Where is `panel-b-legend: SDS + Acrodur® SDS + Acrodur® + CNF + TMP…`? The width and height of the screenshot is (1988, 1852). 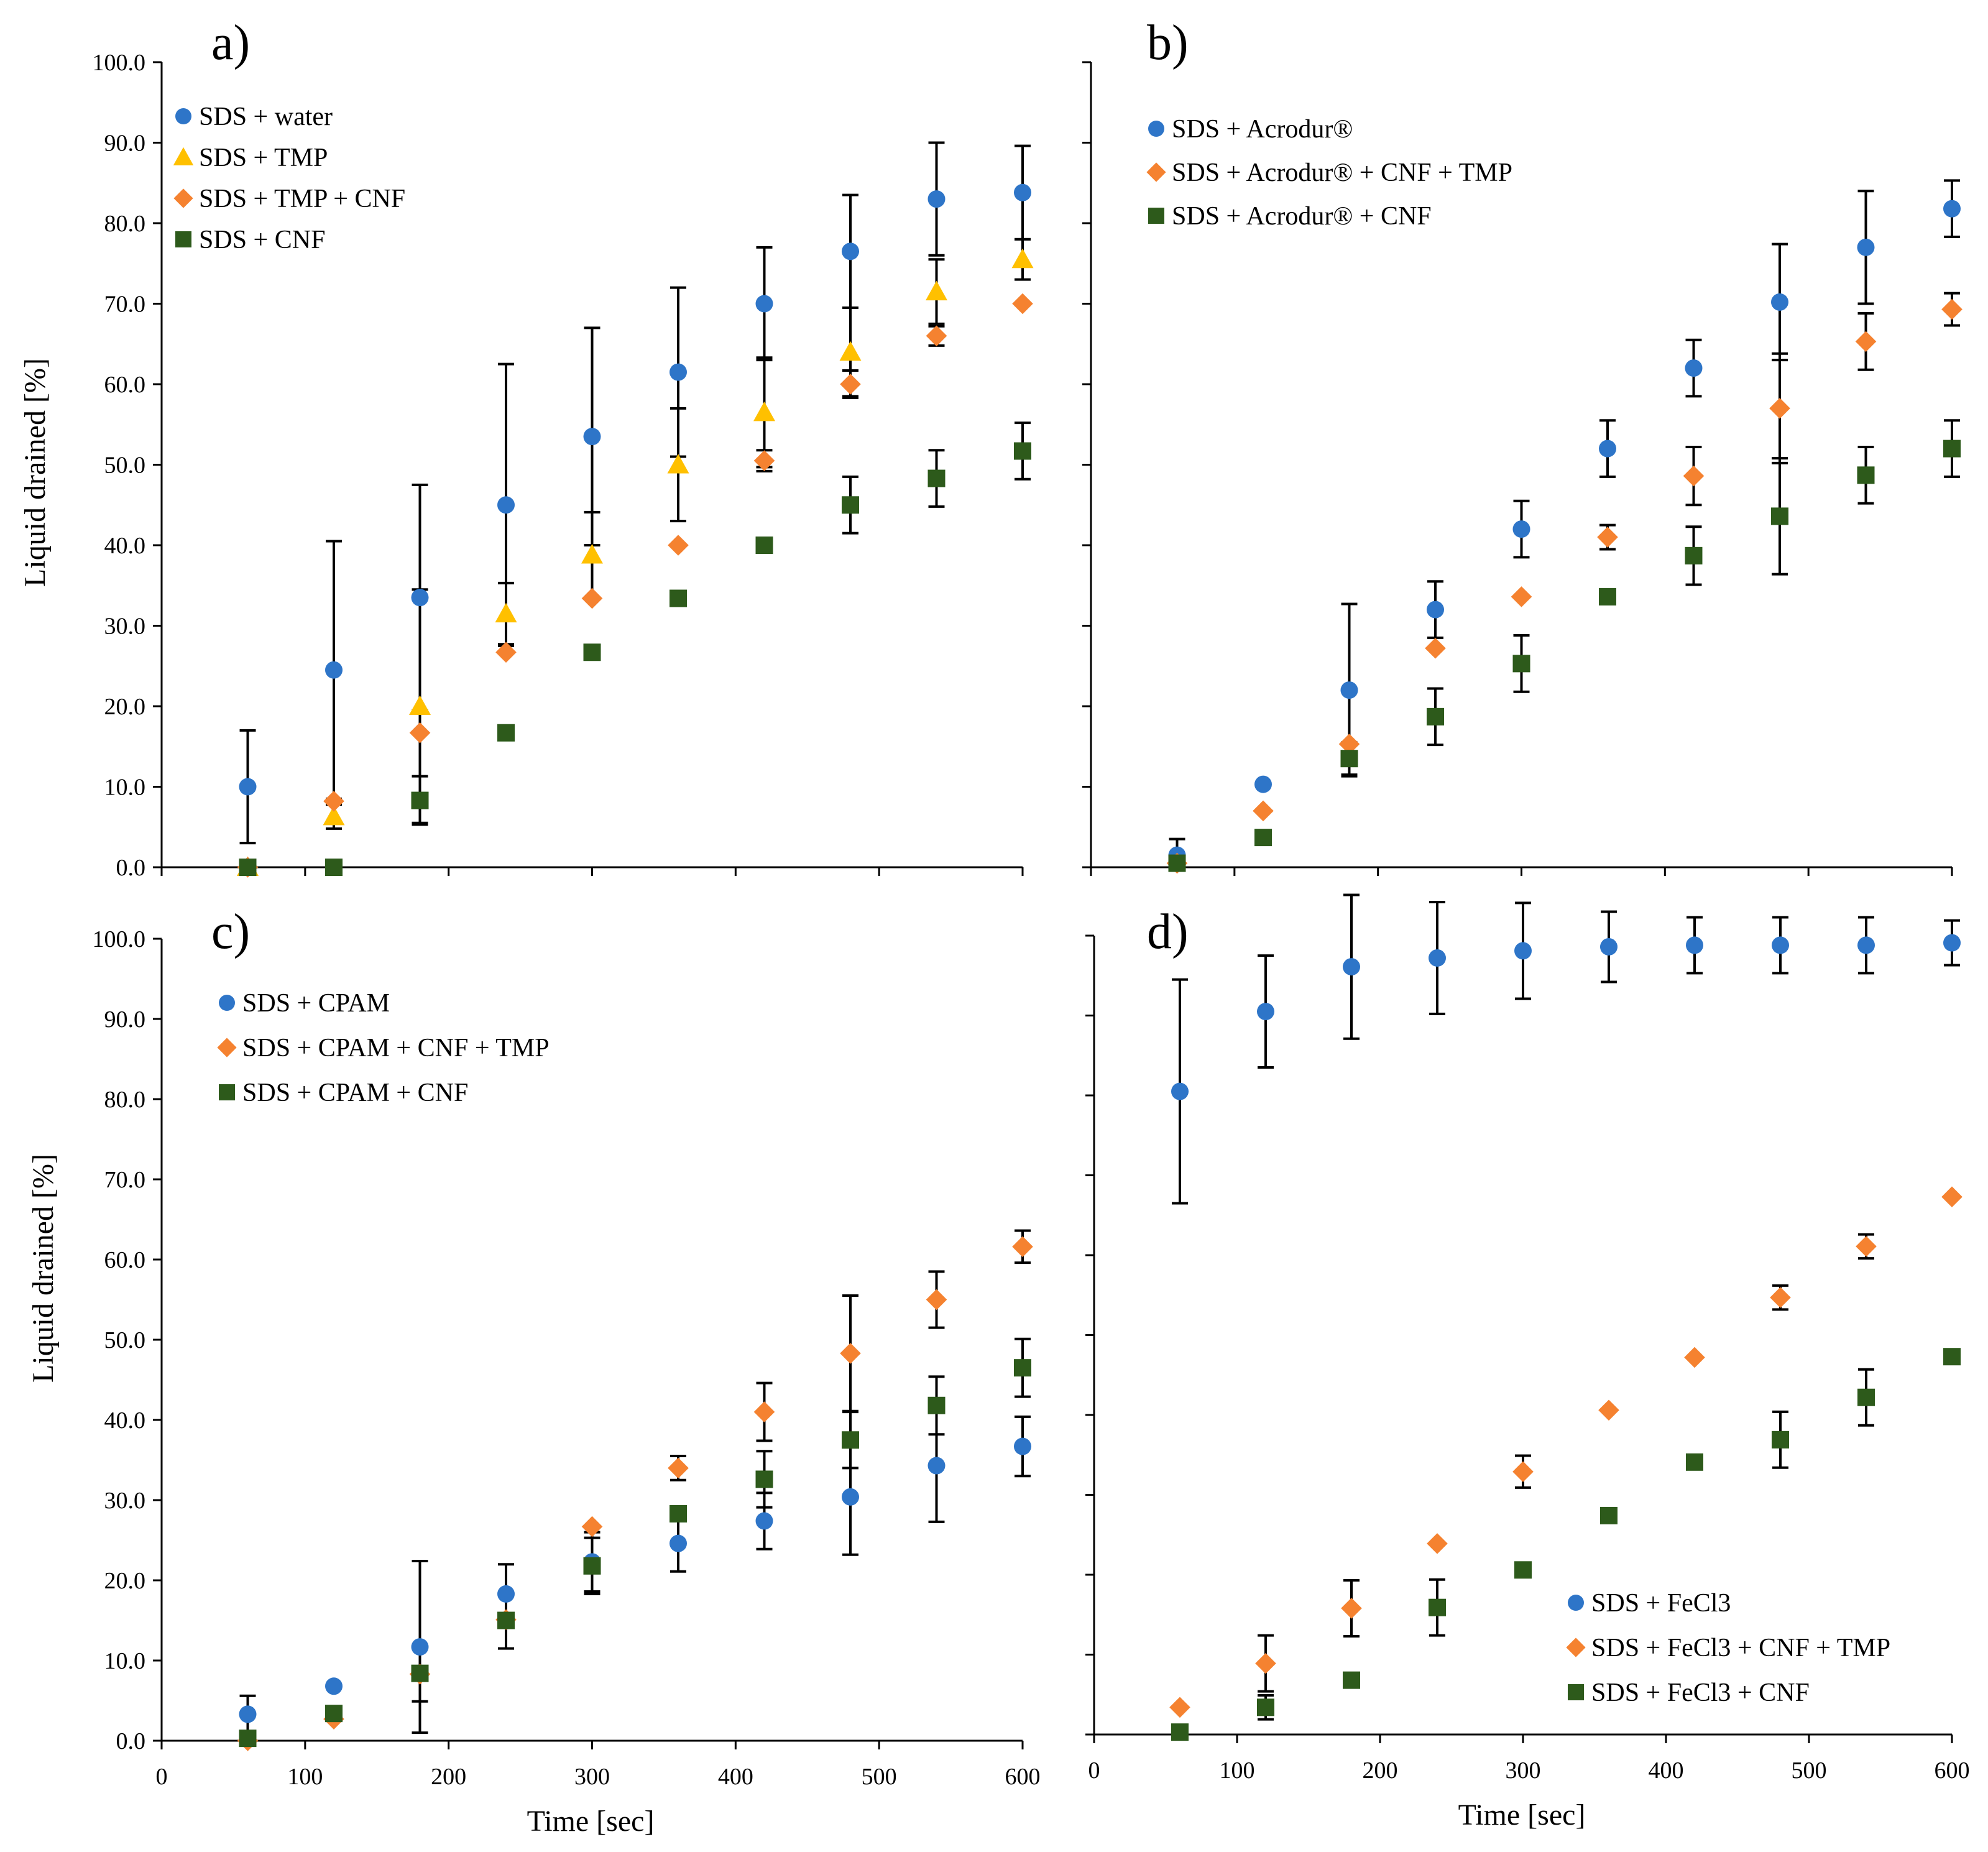 panel-b-legend: SDS + Acrodur® SDS + Acrodur® + CNF + TMP… is located at coordinates (1329, 173).